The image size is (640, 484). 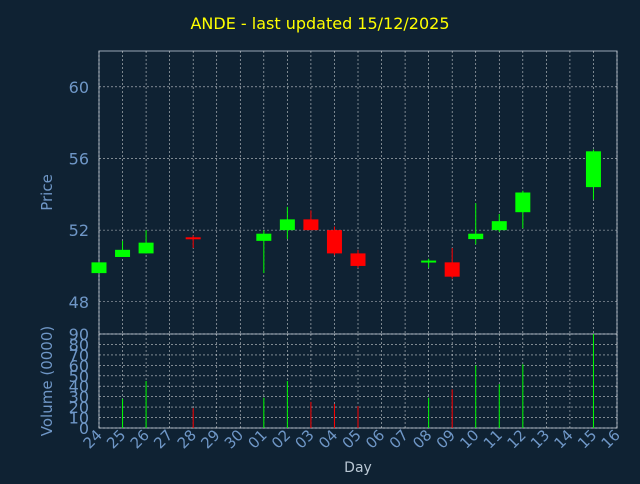 I want to click on chart-title: ANDE - last updated 15/12/2025, so click(x=320, y=23).